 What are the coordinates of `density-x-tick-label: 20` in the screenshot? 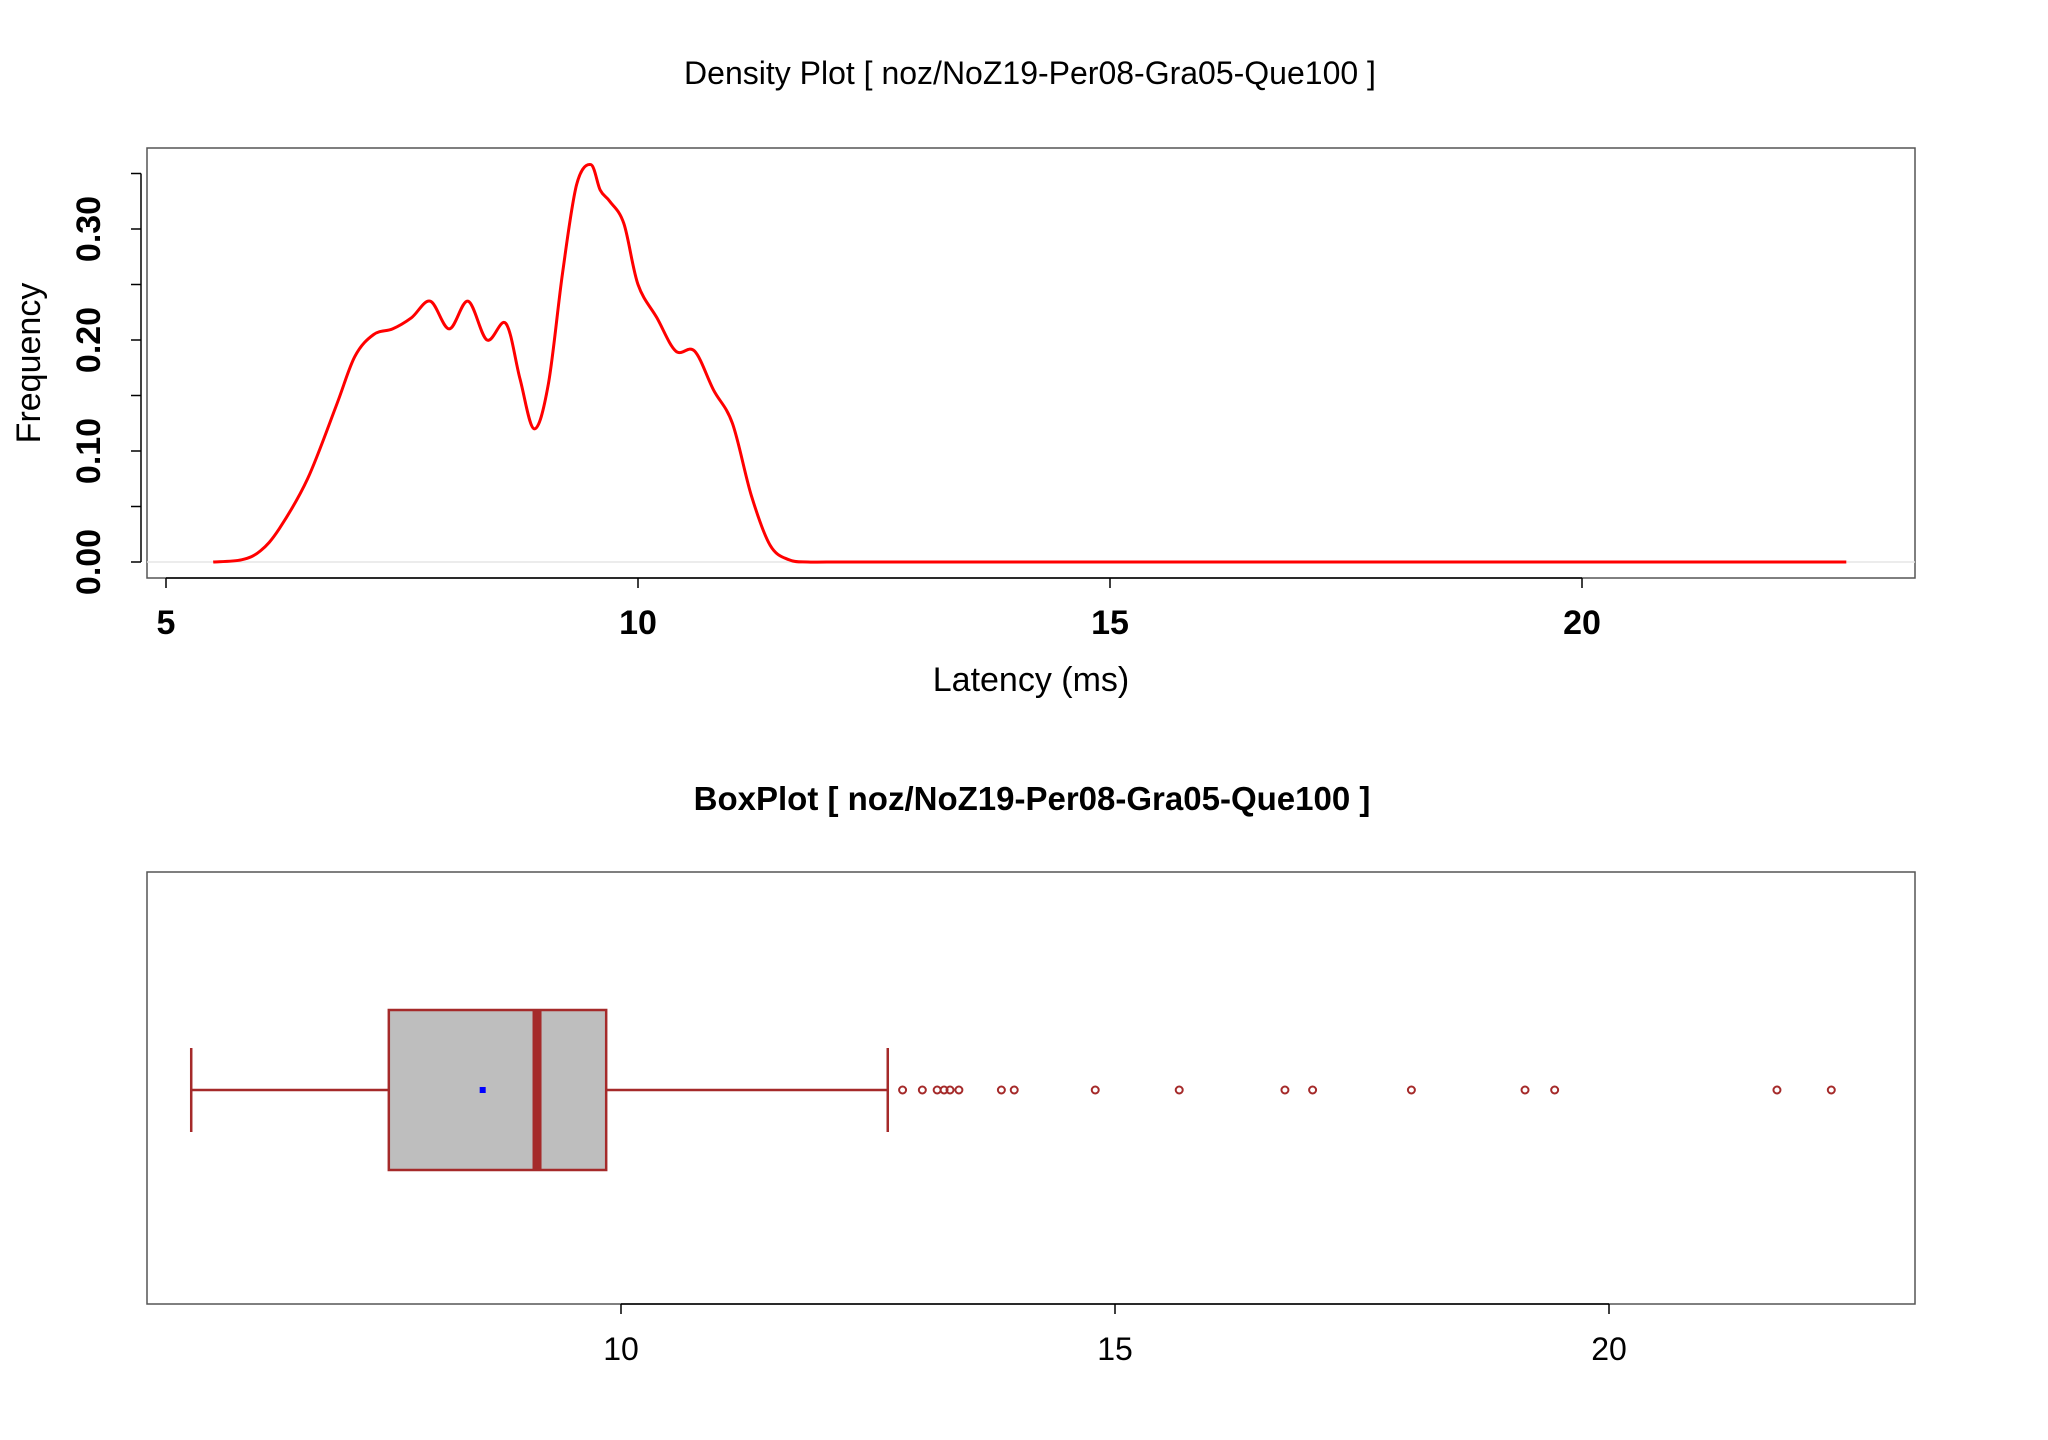 It's located at (1582, 623).